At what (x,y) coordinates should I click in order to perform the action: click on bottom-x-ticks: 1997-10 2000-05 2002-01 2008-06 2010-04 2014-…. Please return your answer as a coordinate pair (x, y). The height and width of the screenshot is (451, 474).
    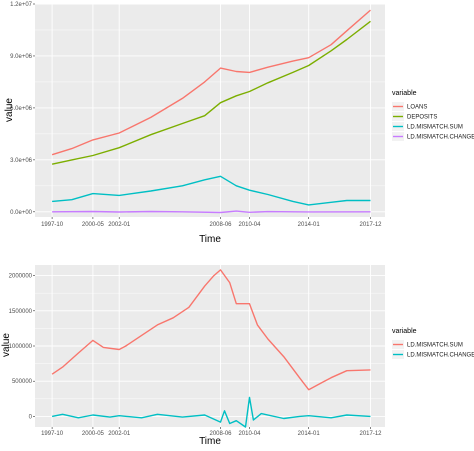
    Looking at the image, I should click on (211, 432).